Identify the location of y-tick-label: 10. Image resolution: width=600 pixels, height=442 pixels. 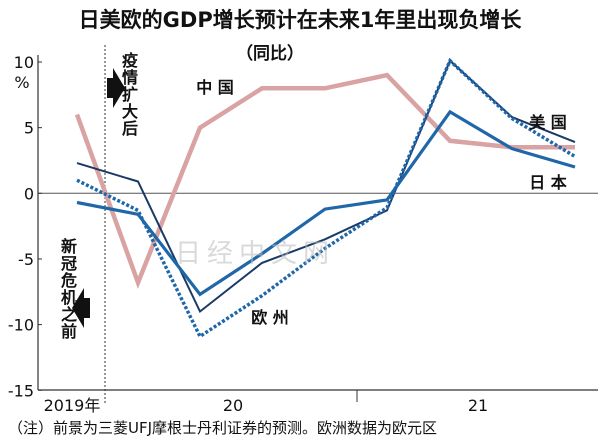
(24, 62).